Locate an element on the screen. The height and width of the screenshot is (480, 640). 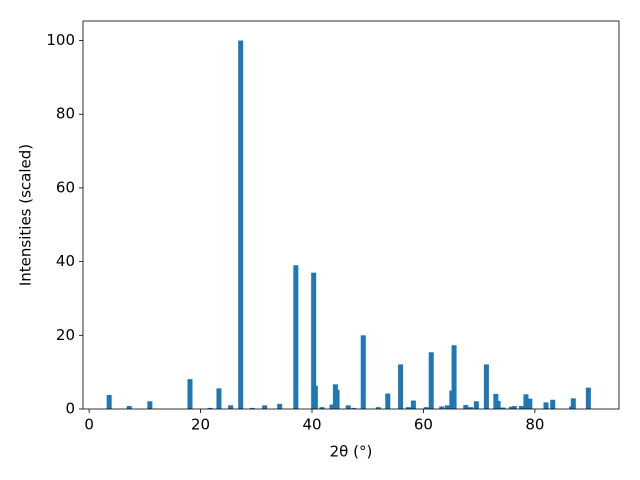
x-tick-label: 0 is located at coordinates (89, 425).